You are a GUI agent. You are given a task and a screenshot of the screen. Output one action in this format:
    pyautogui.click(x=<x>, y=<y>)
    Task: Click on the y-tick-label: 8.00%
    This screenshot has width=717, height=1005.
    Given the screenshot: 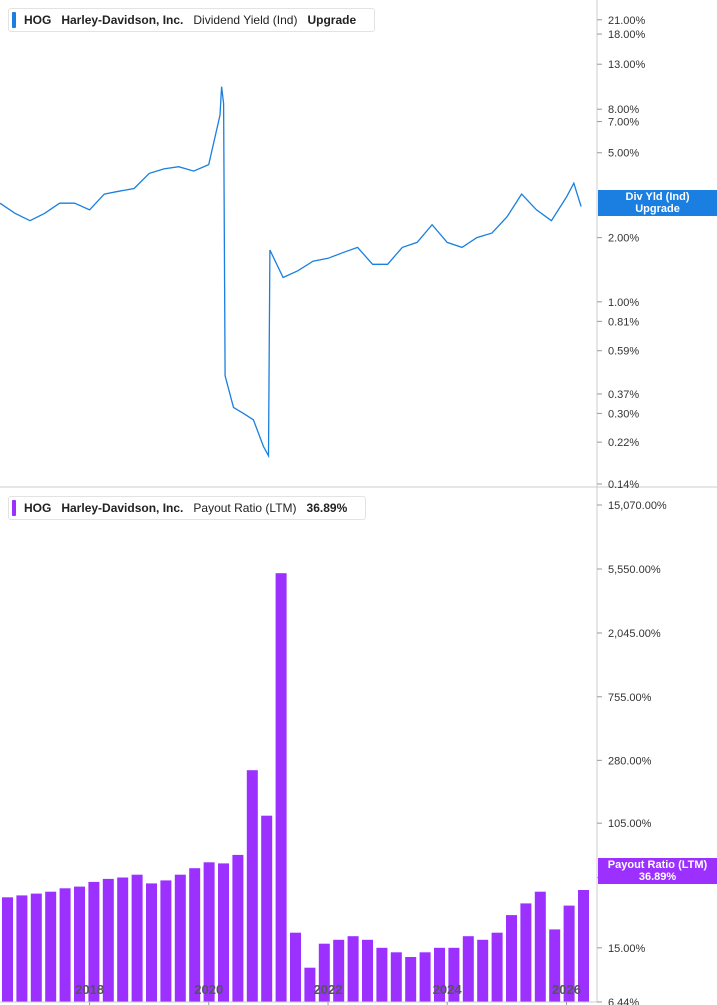 What is the action you would take?
    pyautogui.click(x=623, y=110)
    